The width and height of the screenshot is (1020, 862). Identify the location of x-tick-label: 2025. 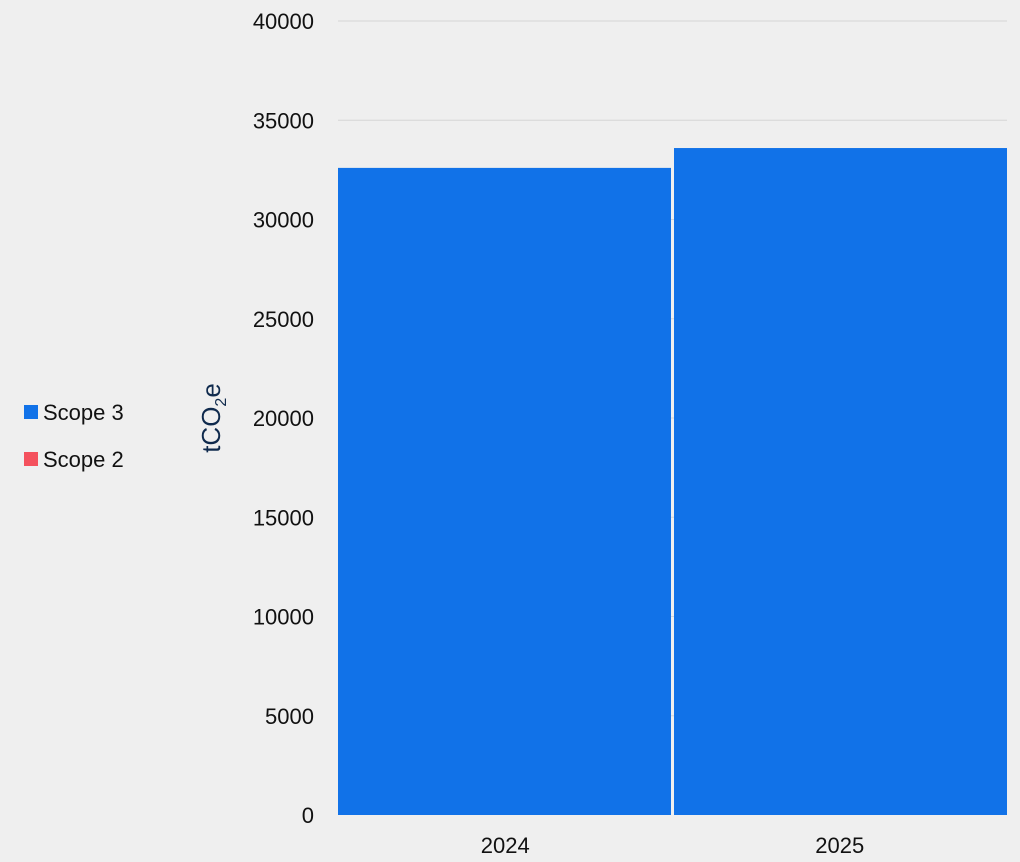
(839, 845).